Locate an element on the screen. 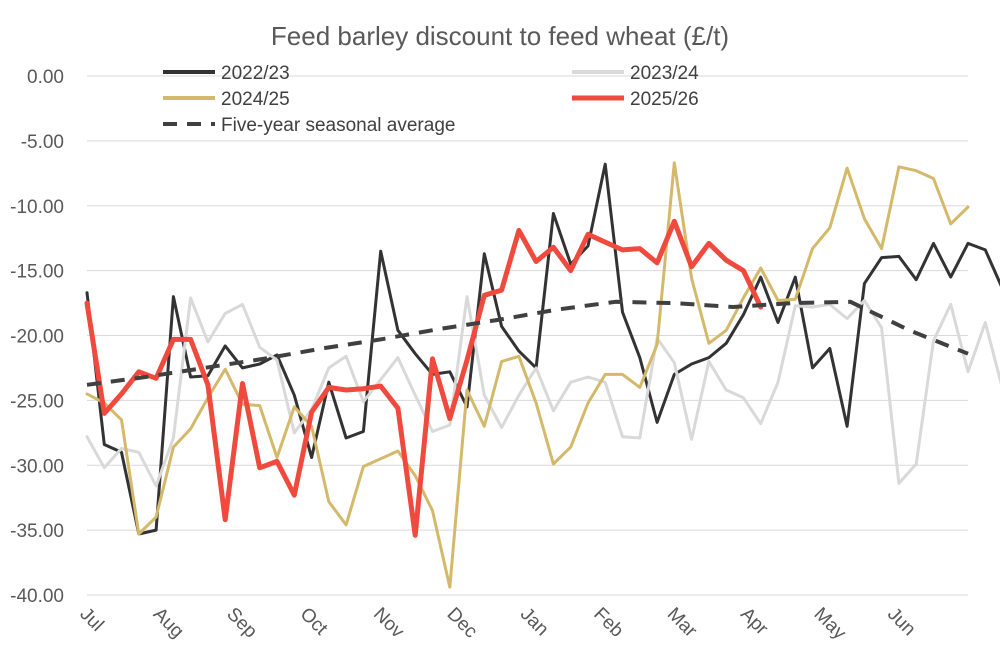 This screenshot has width=1000, height=666. x-tick-label: Jun is located at coordinates (901, 622).